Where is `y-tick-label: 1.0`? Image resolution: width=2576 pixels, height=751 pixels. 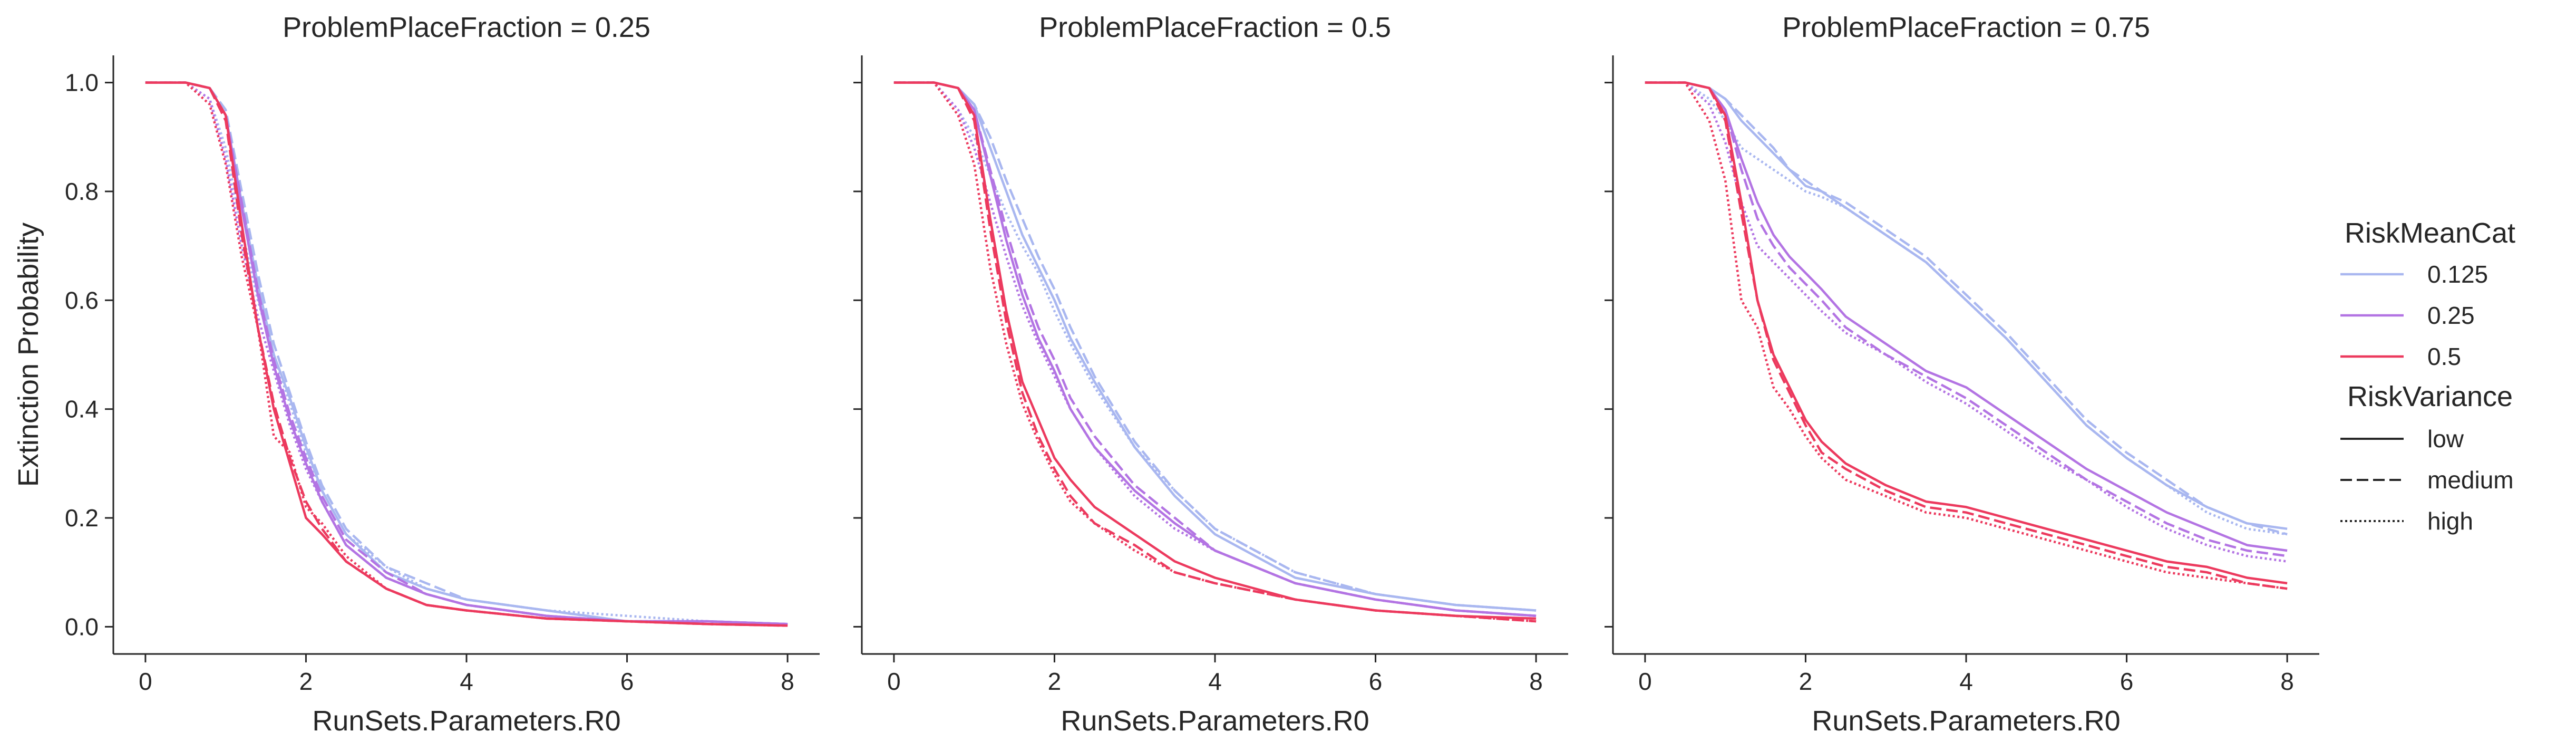
y-tick-label: 1.0 is located at coordinates (82, 83).